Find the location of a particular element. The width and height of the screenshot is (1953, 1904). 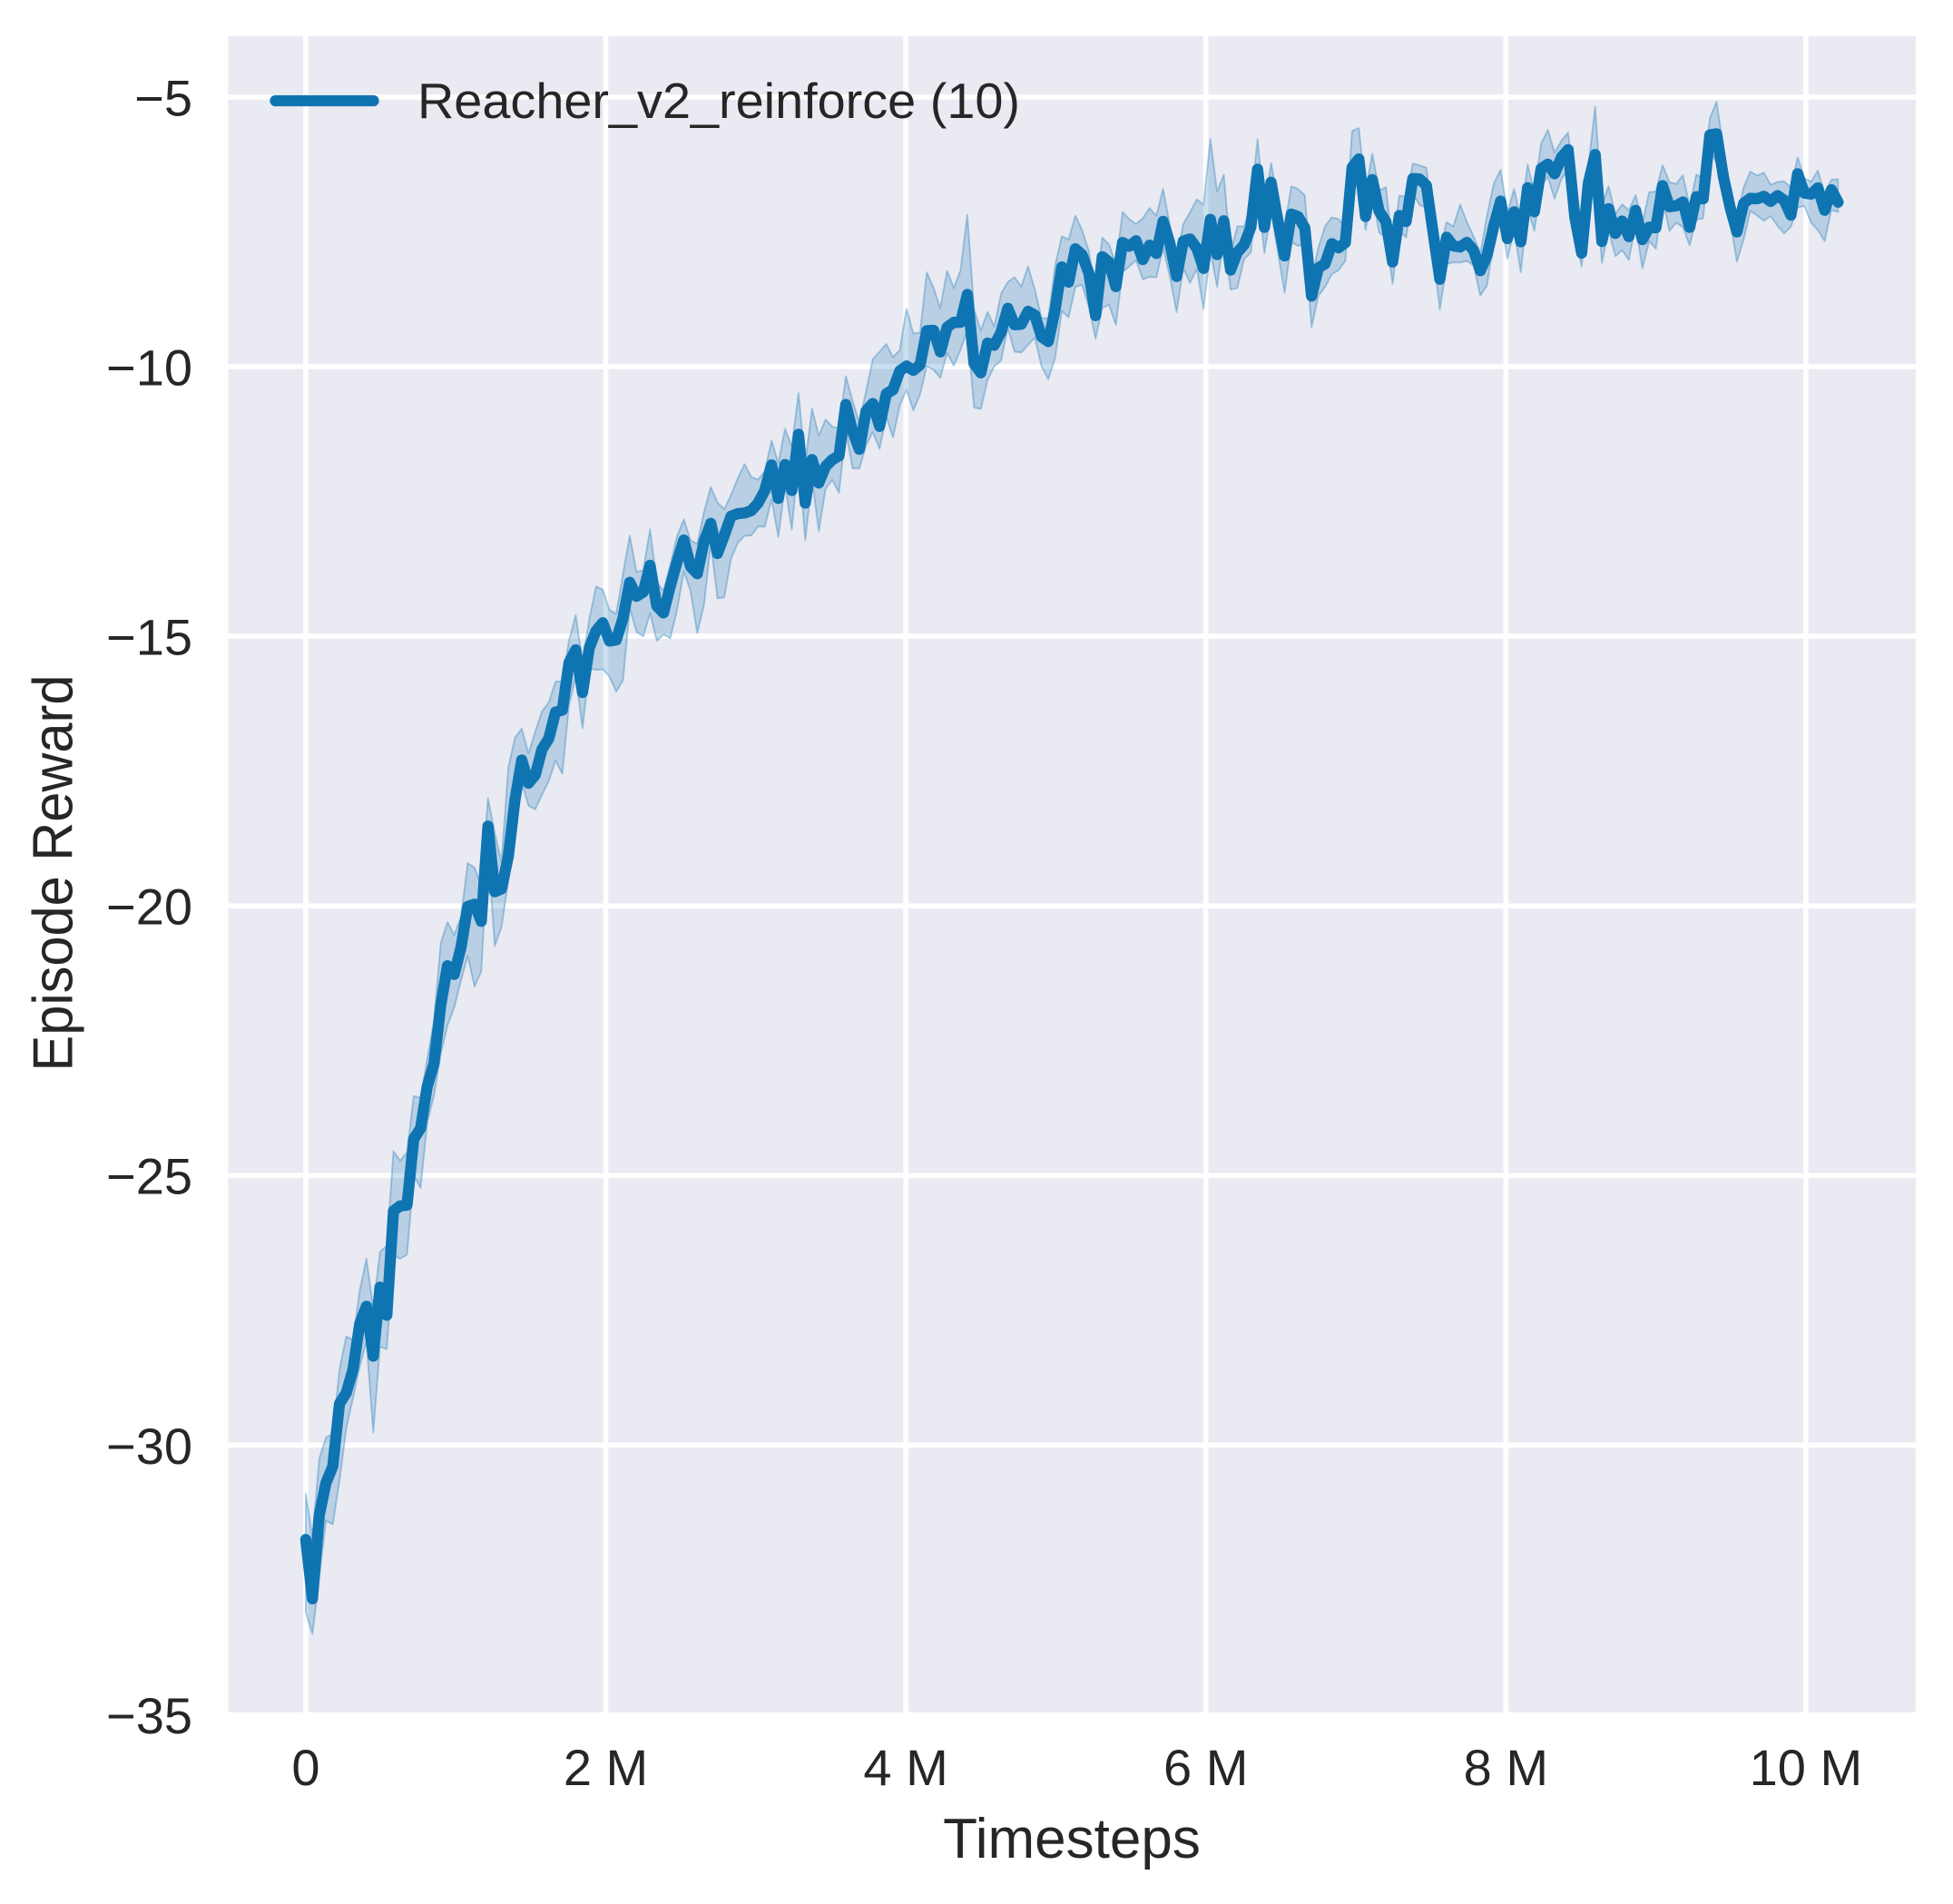

svg-text: −25 is located at coordinates (149, 1177).